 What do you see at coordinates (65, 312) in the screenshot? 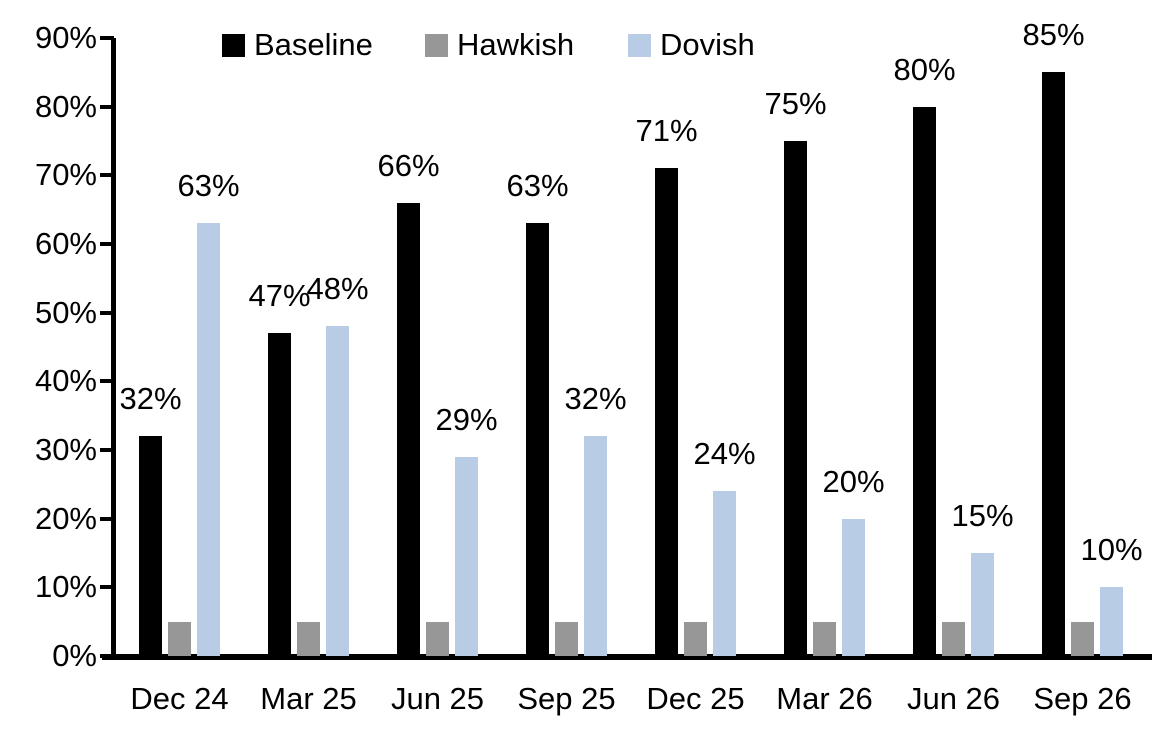
I see `y-tick-label: 50%` at bounding box center [65, 312].